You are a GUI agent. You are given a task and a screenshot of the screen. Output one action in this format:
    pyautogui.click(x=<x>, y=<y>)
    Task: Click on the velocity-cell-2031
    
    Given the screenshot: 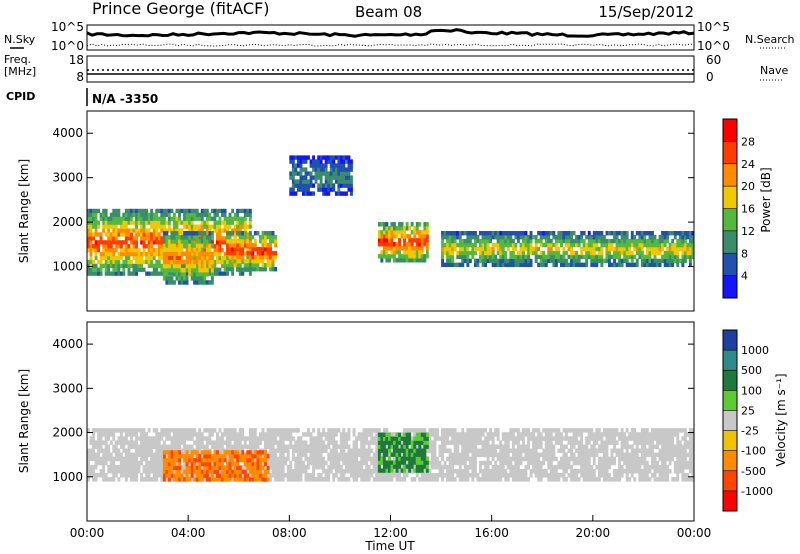 What is the action you would take?
    pyautogui.click(x=574, y=459)
    